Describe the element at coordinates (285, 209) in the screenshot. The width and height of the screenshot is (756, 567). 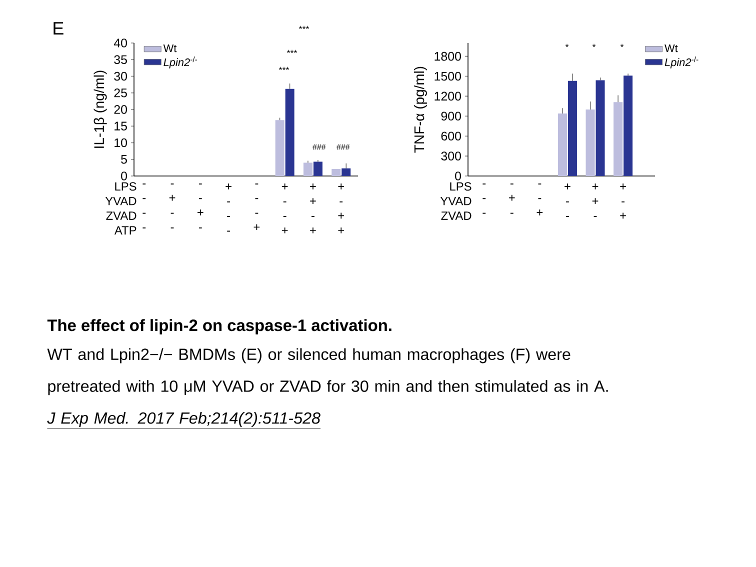
I see `x-tick-label: + - - +` at that location.